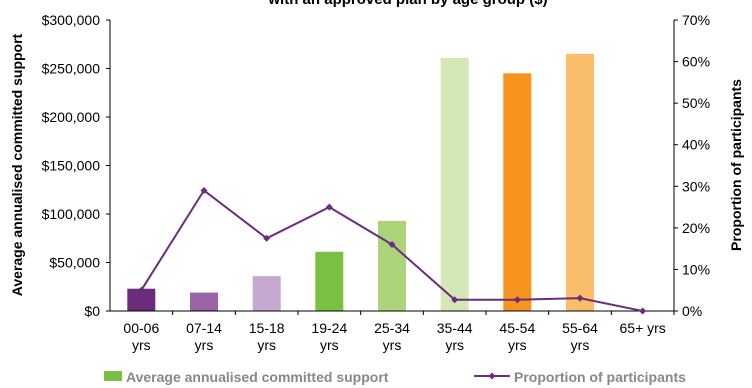 Image resolution: width=752 pixels, height=388 pixels. I want to click on y-tick-label: $150,000, so click(71, 166).